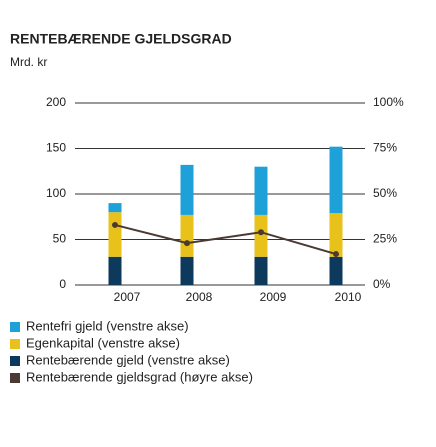  I want to click on chart-title: RENTEBÆRENDE GJELDSGRAD, so click(121, 39).